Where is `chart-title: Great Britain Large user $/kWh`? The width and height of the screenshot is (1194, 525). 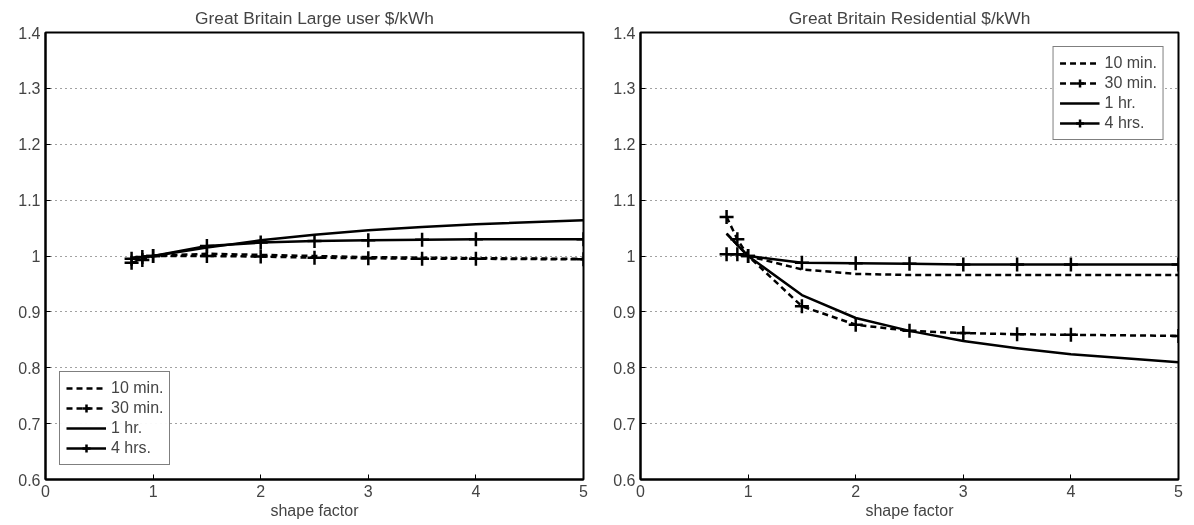 chart-title: Great Britain Large user $/kWh is located at coordinates (314, 17).